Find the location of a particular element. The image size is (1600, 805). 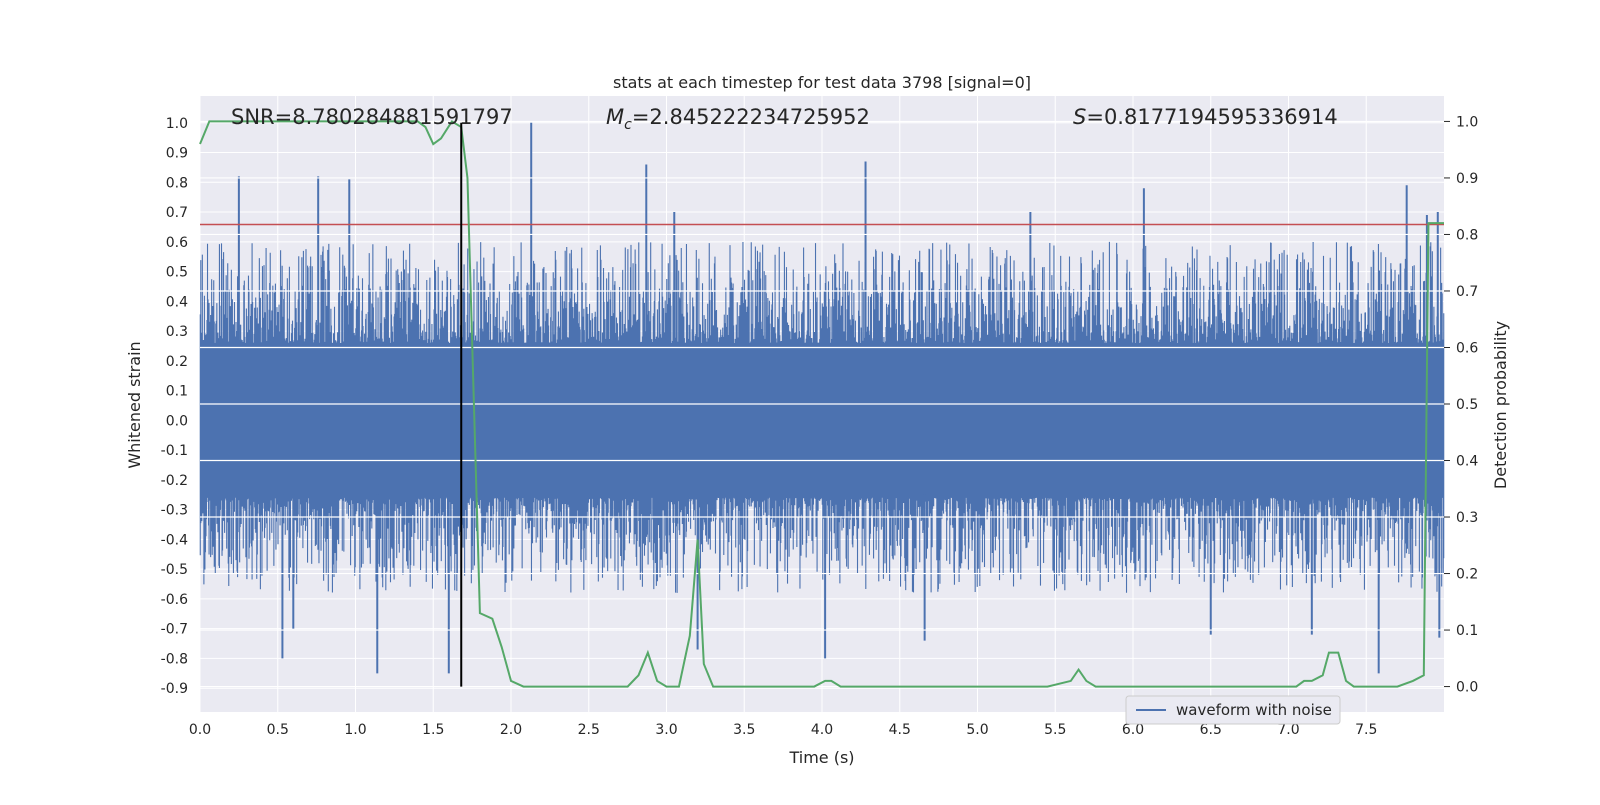

chirp-mass-subscript: c is located at coordinates (628, 125).